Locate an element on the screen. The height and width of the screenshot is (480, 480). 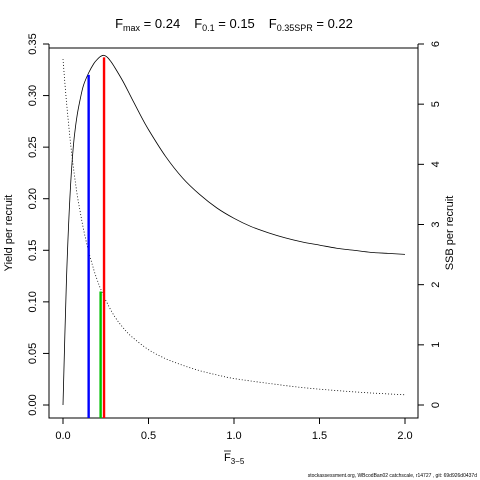
x-axis-title: F3−5 is located at coordinates (234, 458).